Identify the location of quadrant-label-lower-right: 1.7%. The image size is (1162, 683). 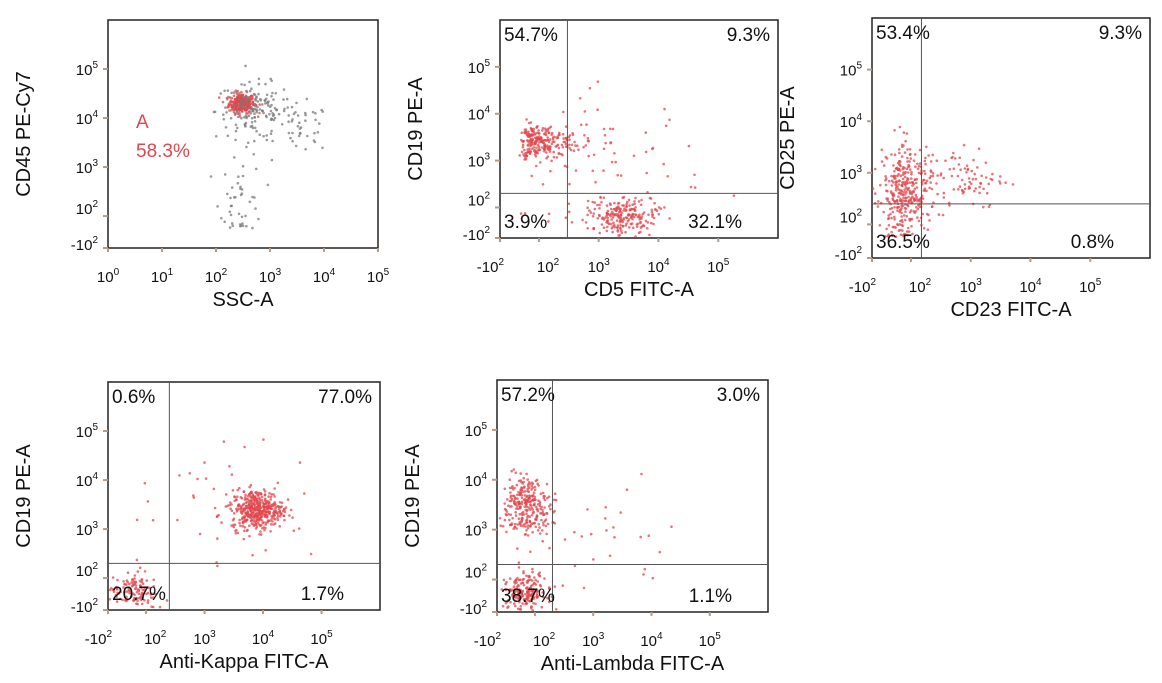
(322, 594).